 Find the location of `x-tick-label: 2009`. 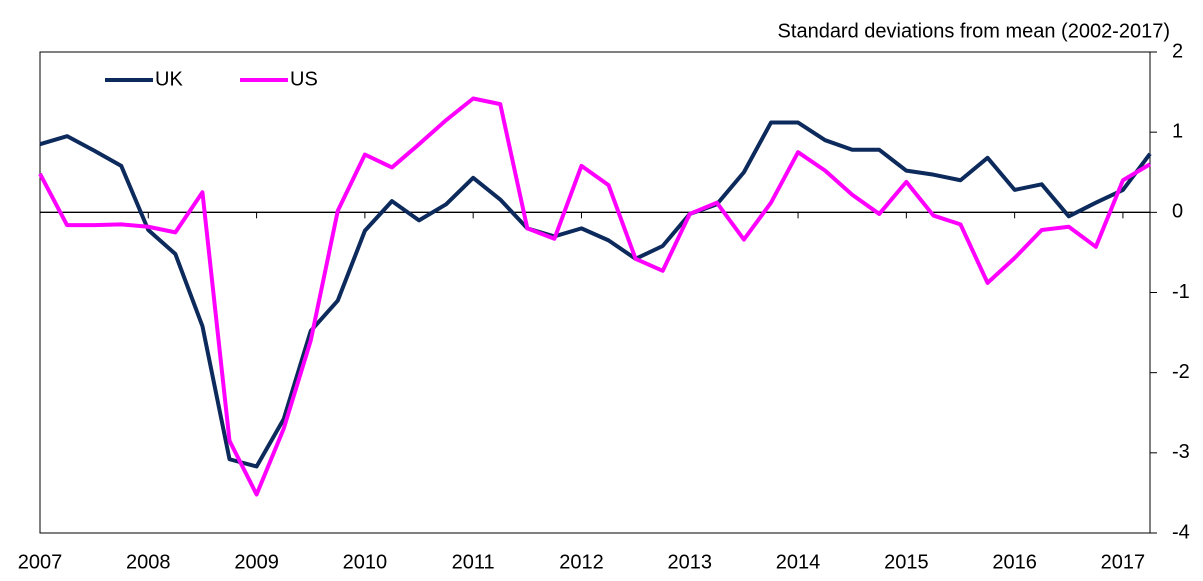

x-tick-label: 2009 is located at coordinates (256, 562).